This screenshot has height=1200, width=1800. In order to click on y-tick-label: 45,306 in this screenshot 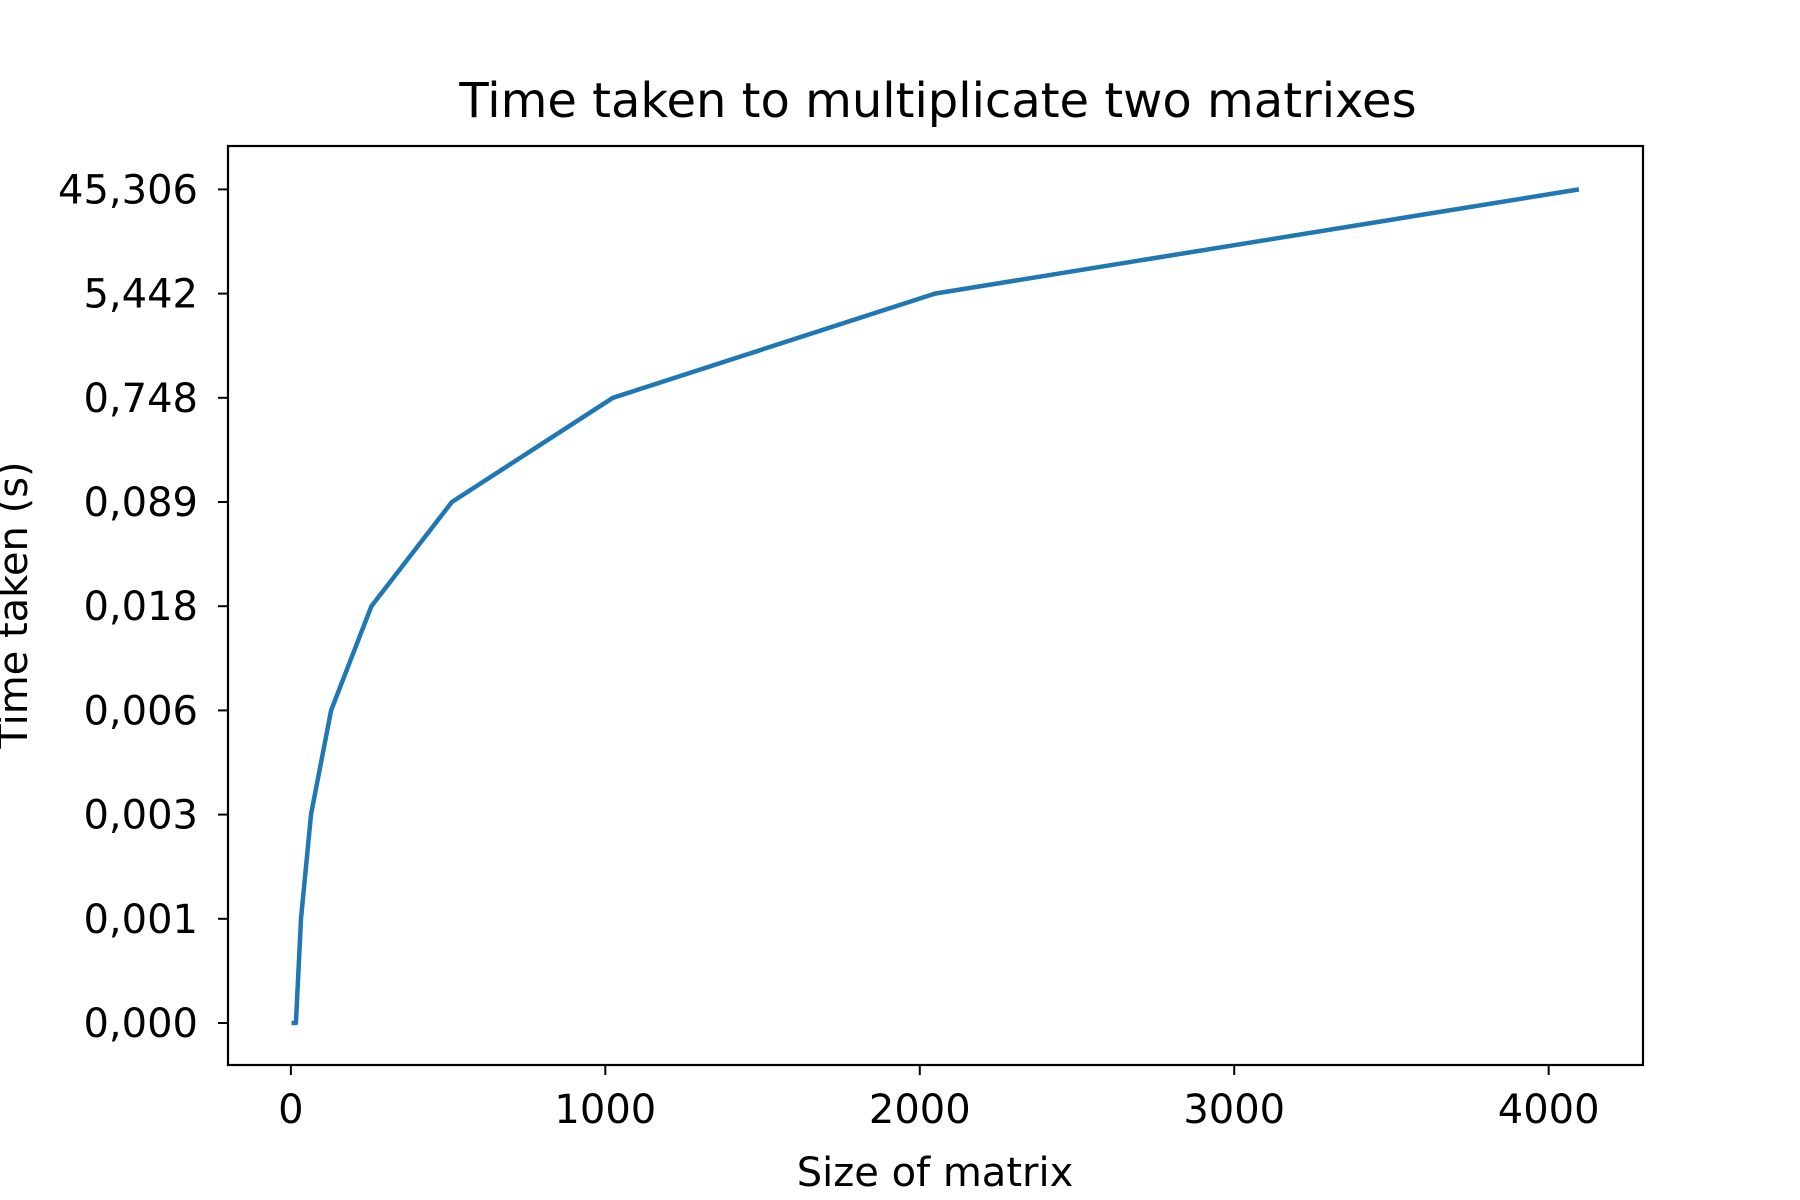, I will do `click(128, 190)`.